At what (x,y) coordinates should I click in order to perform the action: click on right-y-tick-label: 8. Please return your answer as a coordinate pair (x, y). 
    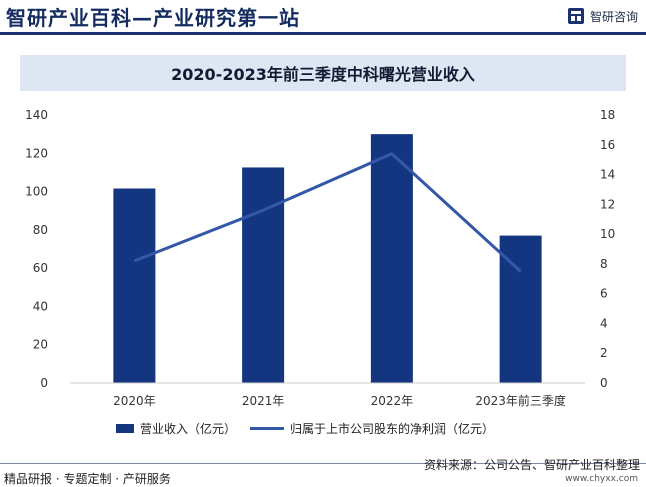
    Looking at the image, I should click on (604, 264).